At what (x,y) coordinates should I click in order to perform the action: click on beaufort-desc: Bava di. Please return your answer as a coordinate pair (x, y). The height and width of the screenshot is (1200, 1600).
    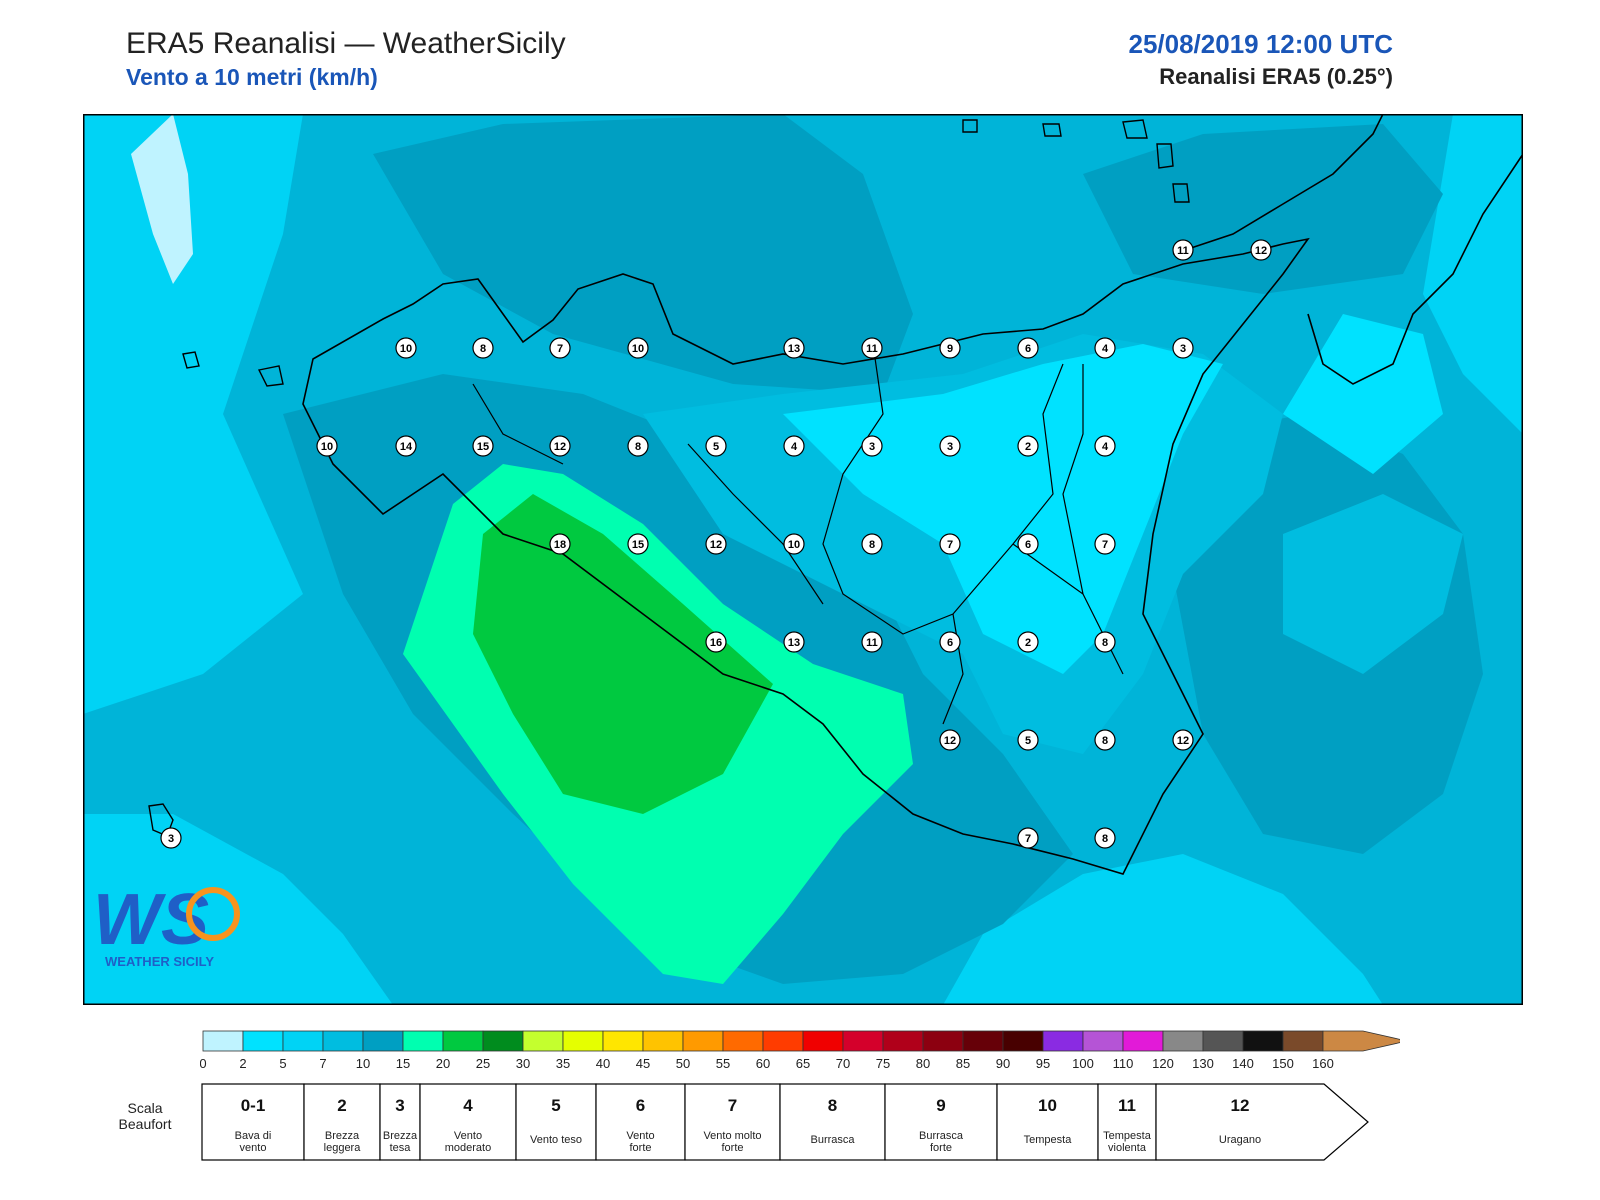
    Looking at the image, I should click on (253, 1136).